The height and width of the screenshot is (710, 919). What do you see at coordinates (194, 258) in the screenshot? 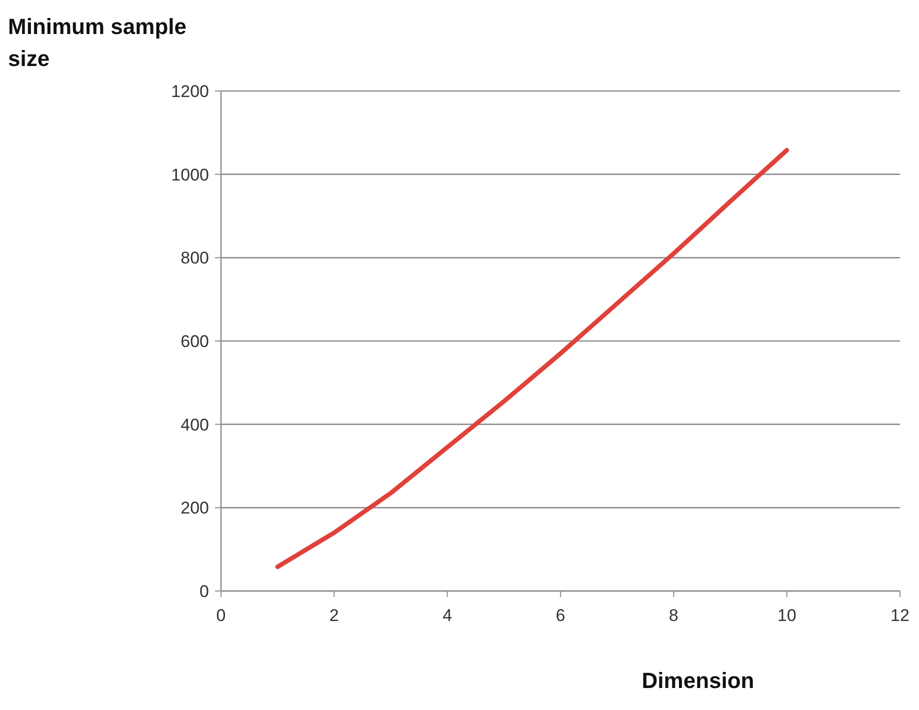
I see `y-tick-label: 800` at bounding box center [194, 258].